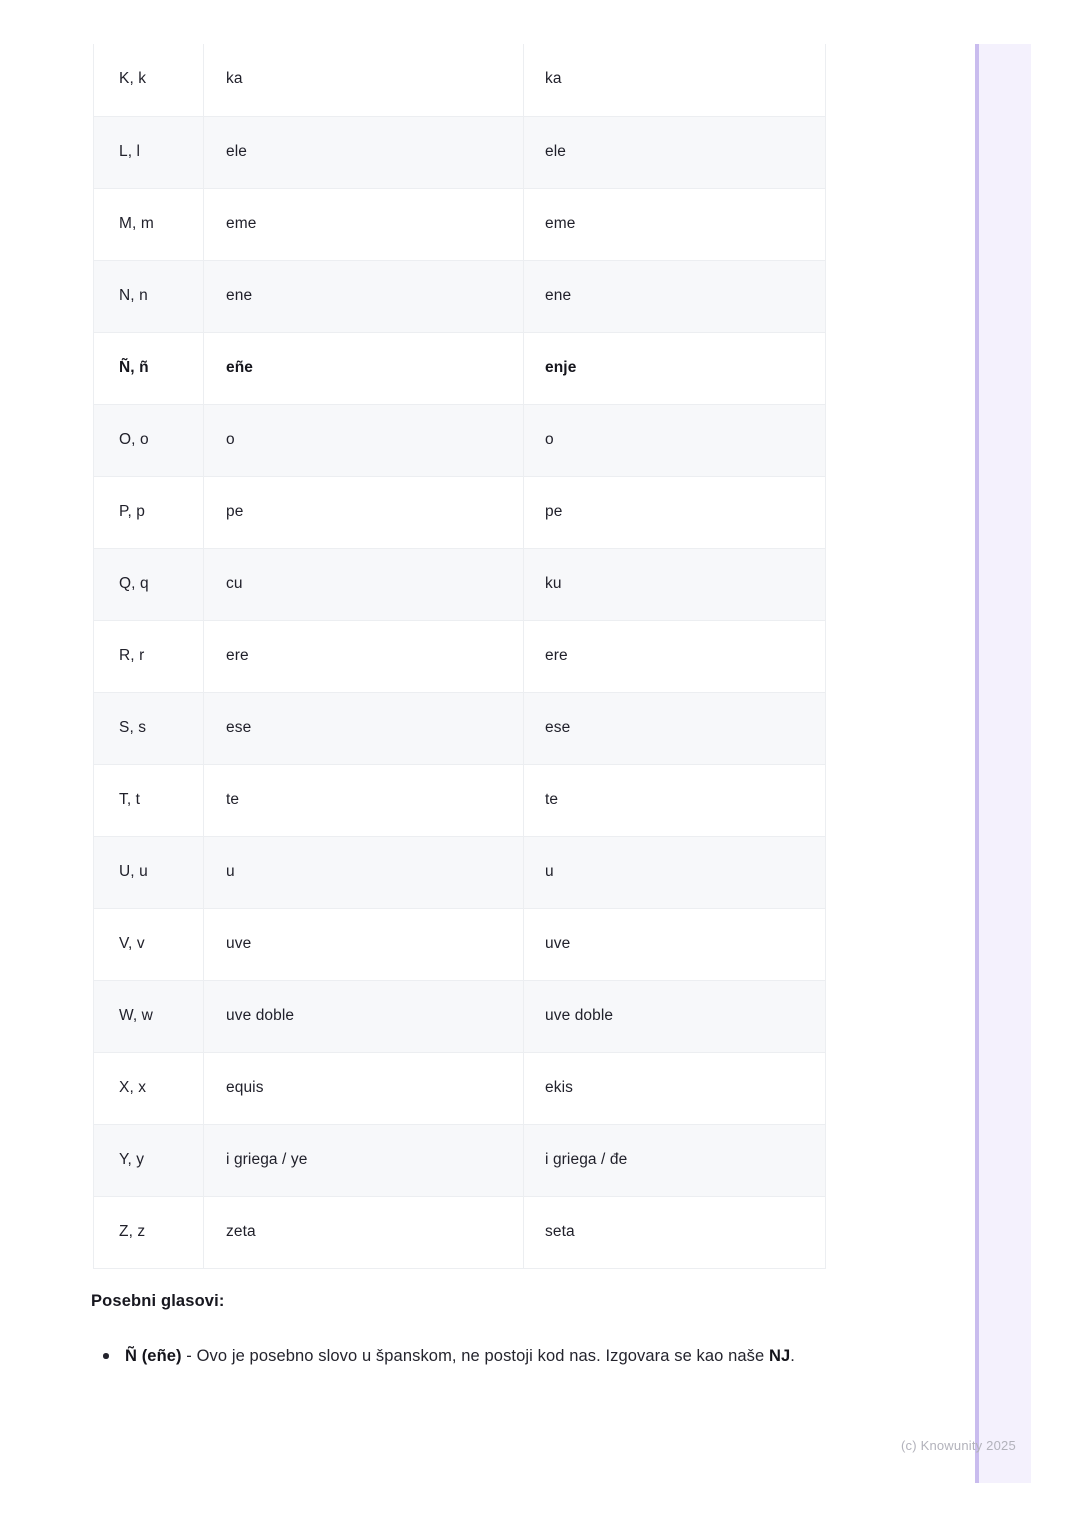  I want to click on cell-letter: S, s, so click(148, 728).